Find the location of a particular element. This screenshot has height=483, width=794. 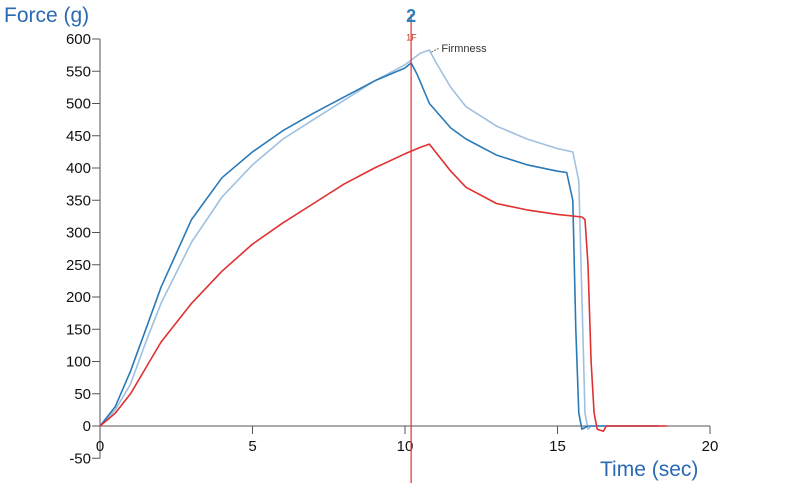

y-tick-label: -50 is located at coordinates (80, 458).